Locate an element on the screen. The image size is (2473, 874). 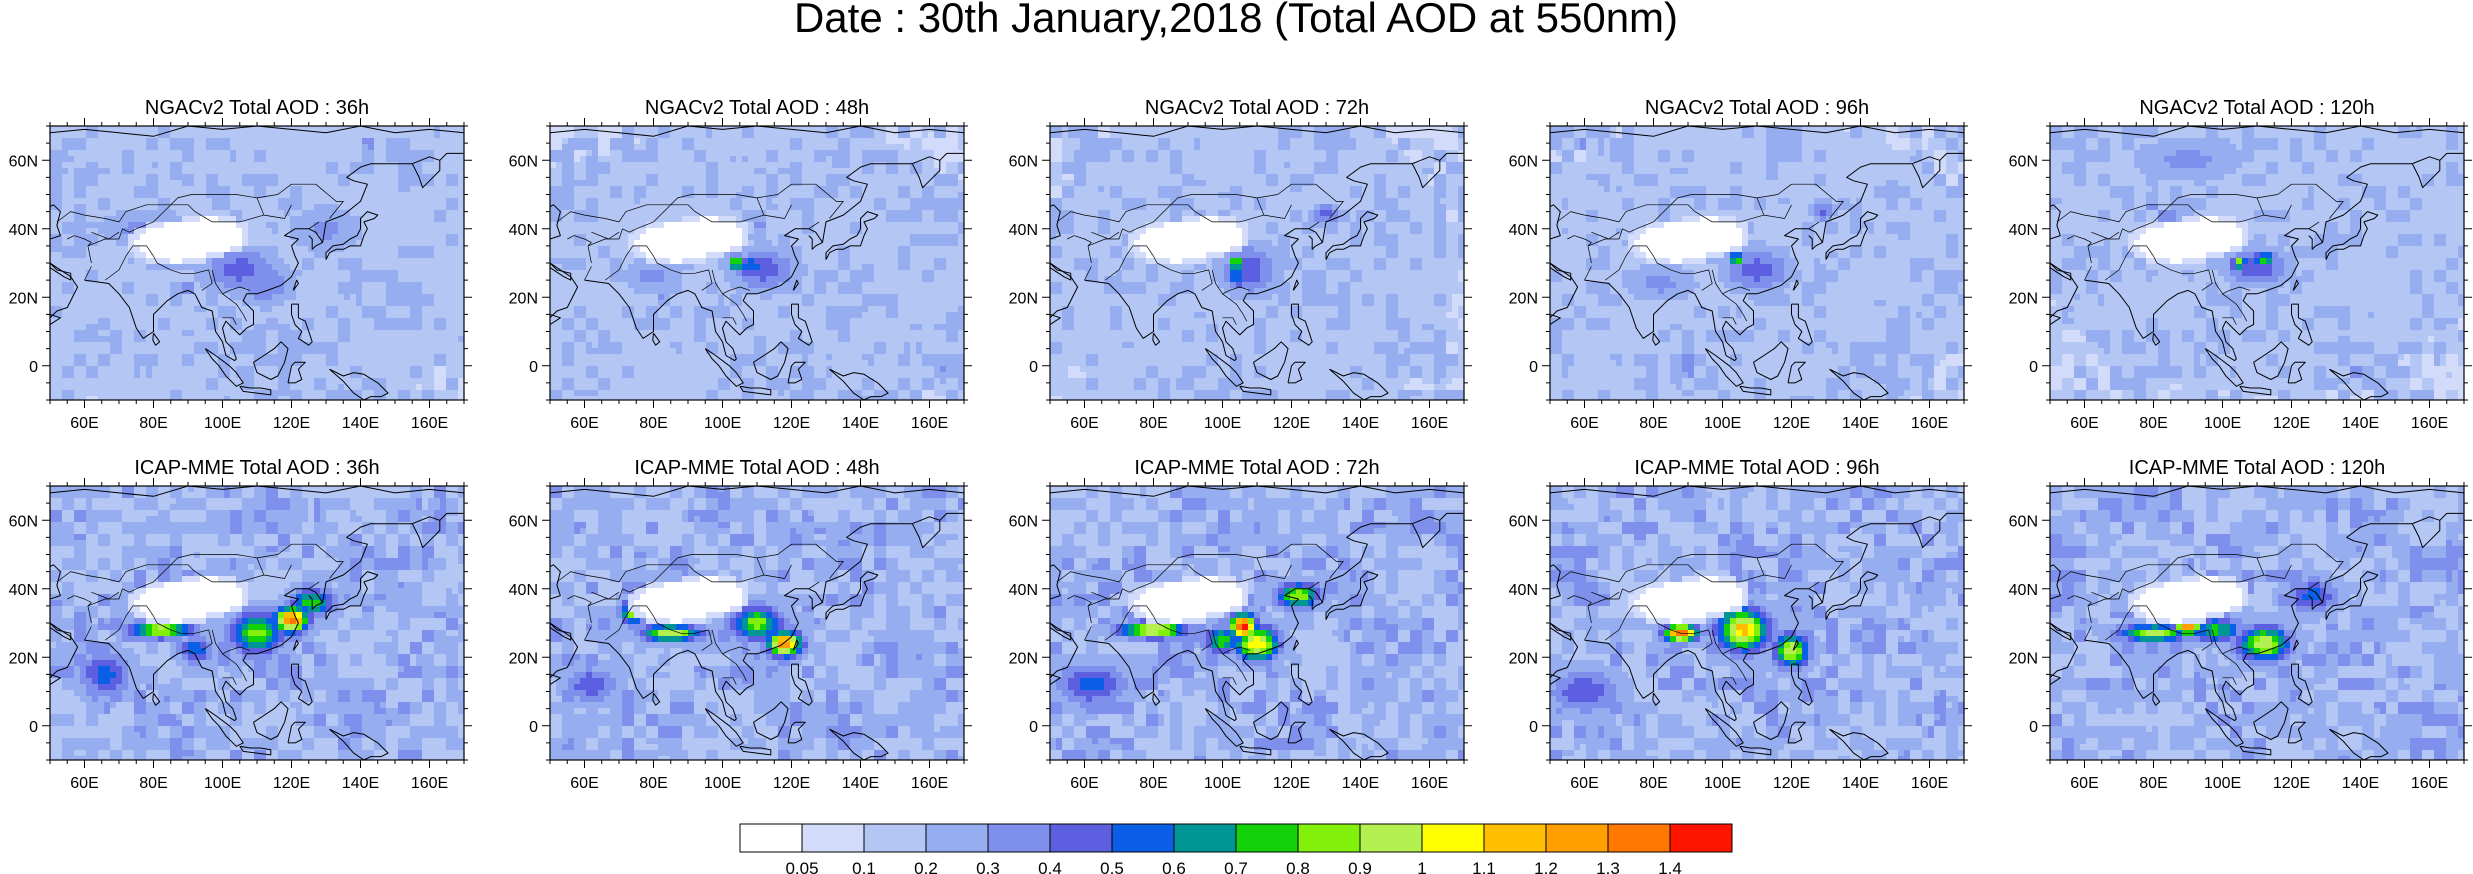
colorbar-label: 0.1 is located at coordinates (864, 866).